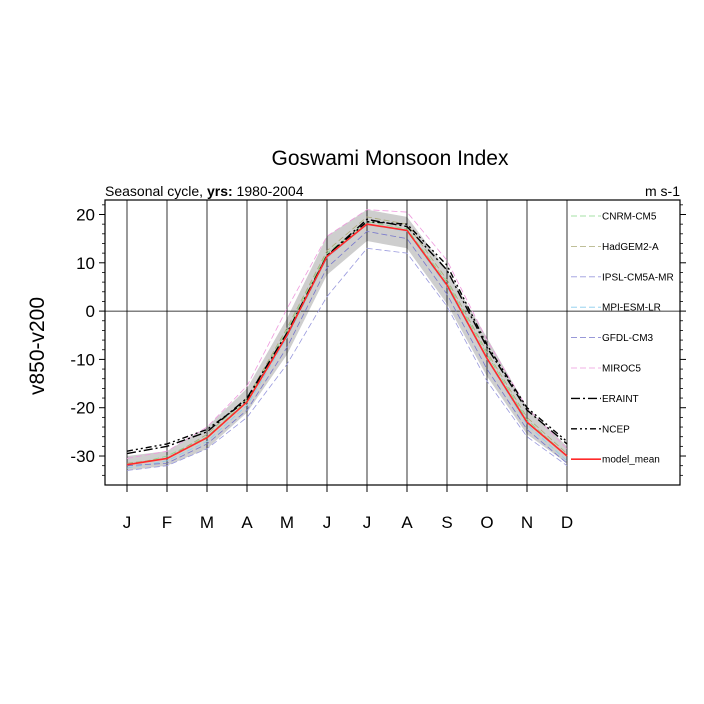 This screenshot has height=704, width=704. What do you see at coordinates (628, 338) in the screenshot?
I see `legend-label: GFDL-CM3` at bounding box center [628, 338].